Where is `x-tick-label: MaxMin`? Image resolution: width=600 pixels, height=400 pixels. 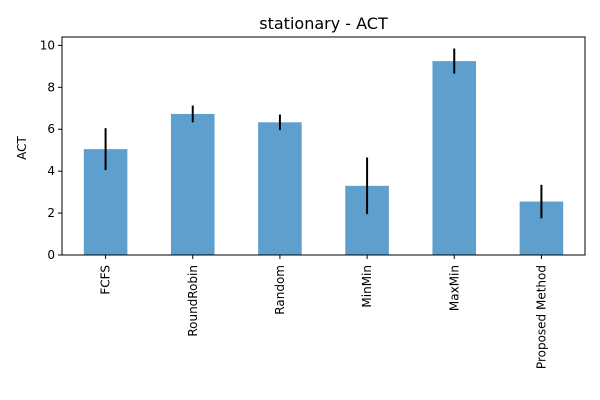 x-tick-label: MaxMin is located at coordinates (454, 288).